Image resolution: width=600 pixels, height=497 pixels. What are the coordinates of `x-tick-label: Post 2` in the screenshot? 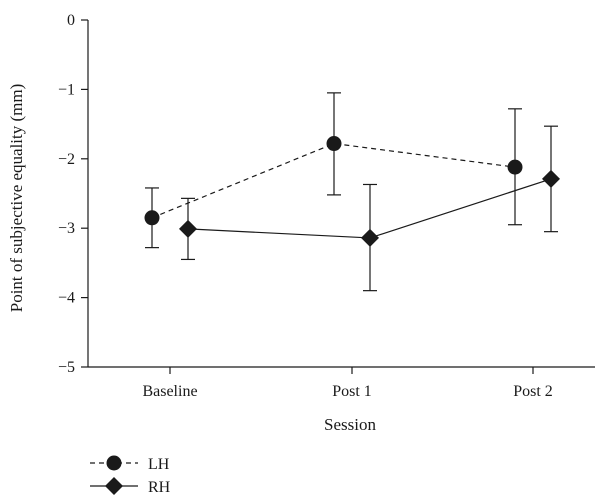 It's located at (533, 391).